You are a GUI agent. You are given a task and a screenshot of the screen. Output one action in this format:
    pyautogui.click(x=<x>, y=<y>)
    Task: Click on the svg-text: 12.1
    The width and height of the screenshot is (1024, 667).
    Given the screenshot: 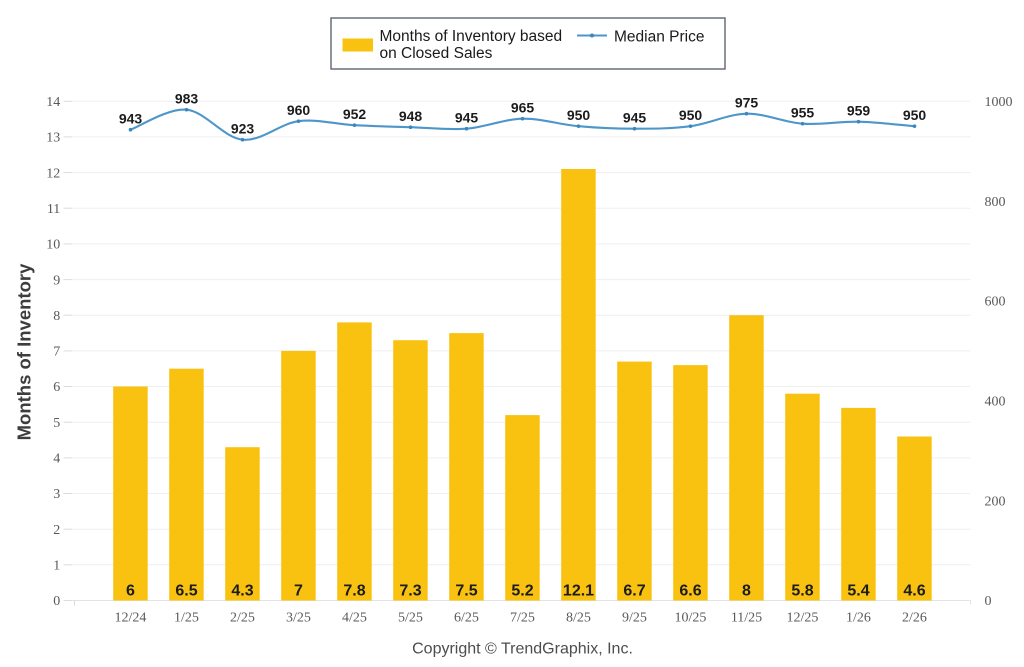 What is the action you would take?
    pyautogui.click(x=578, y=591)
    